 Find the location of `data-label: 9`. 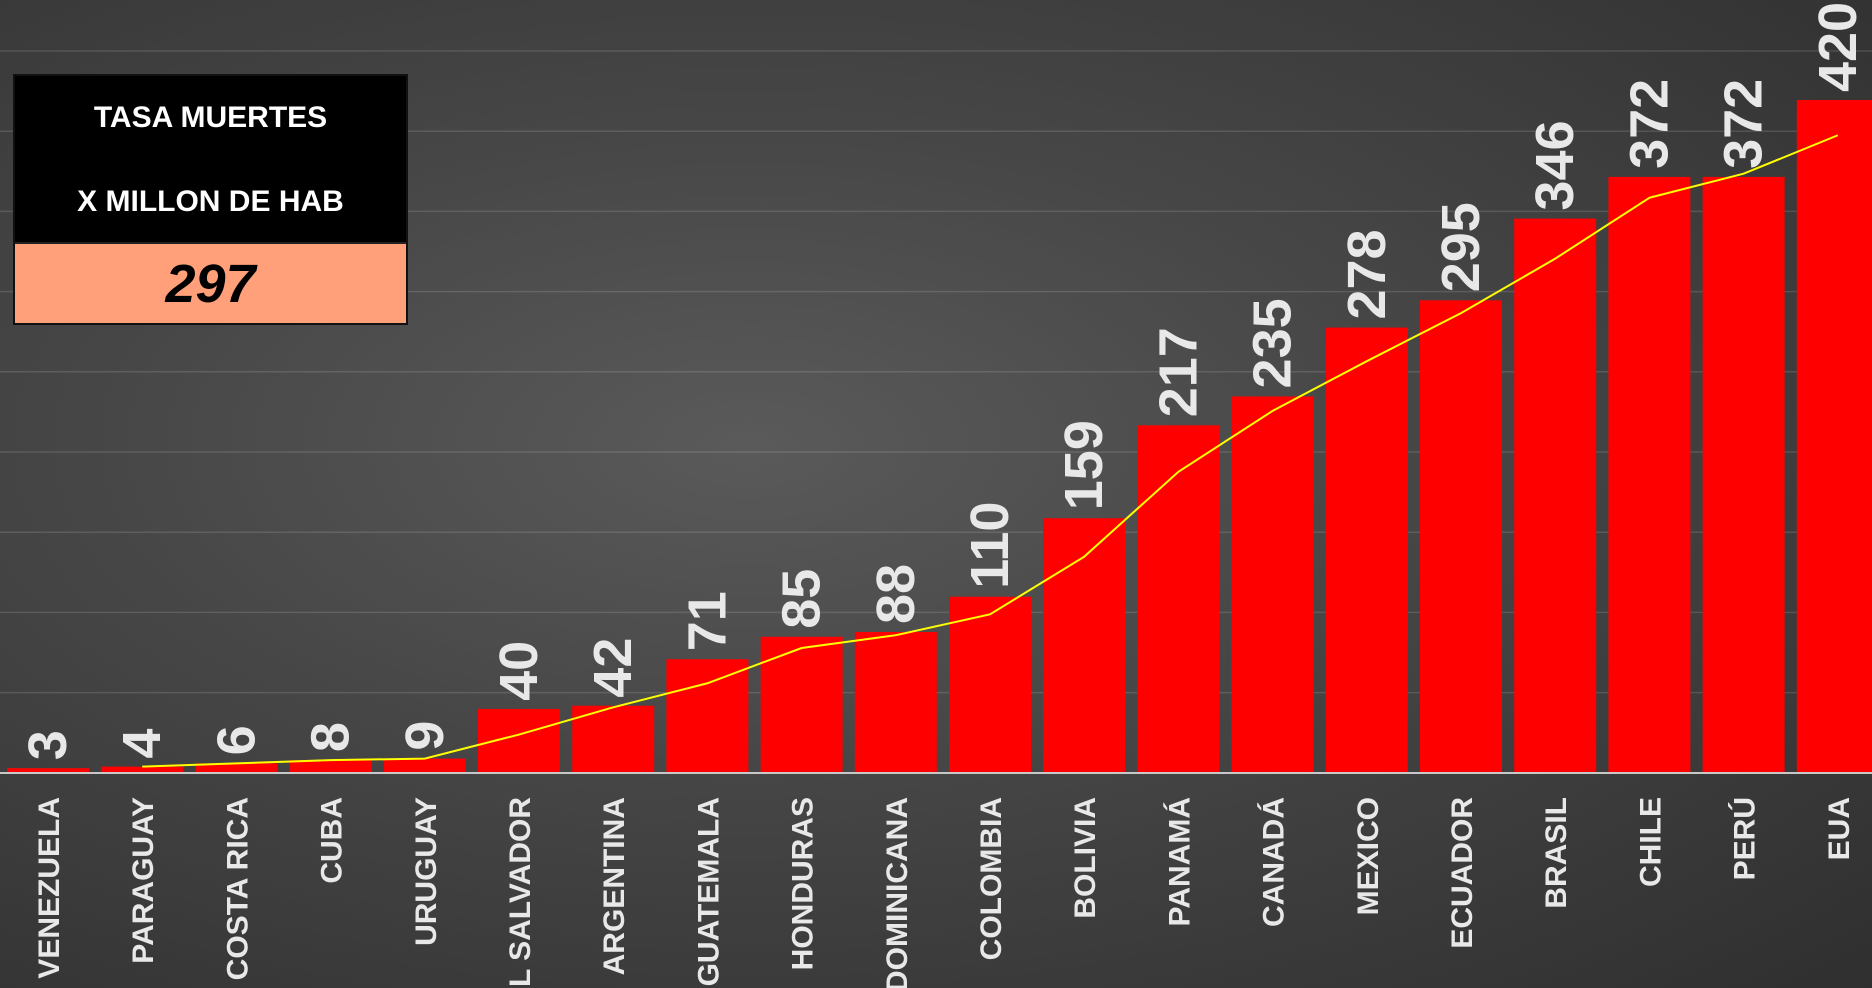

data-label: 9 is located at coordinates (425, 736).